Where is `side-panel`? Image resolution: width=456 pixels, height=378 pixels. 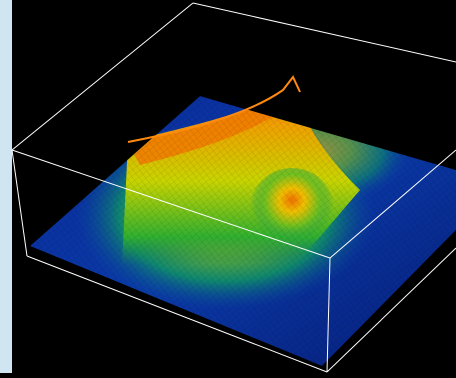
side-panel is located at coordinates (6, 186).